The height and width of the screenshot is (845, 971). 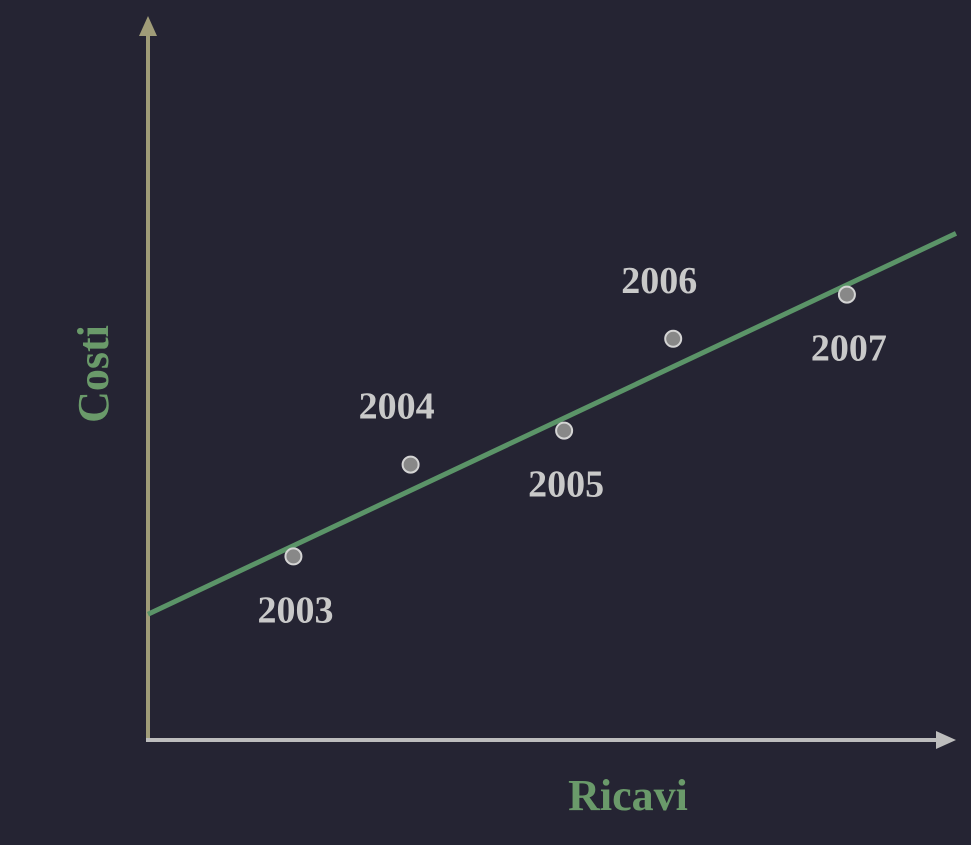 I want to click on data-point-2003, so click(x=293, y=556).